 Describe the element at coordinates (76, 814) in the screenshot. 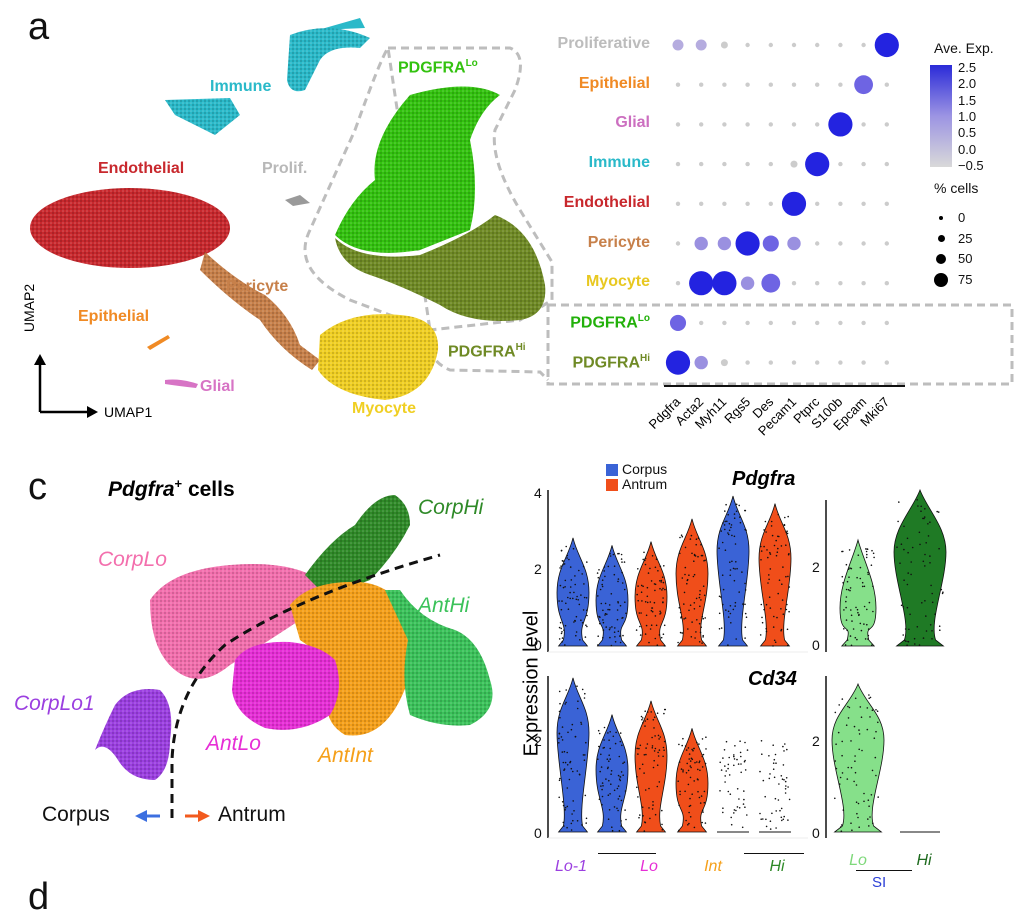

I see `corpus-label: Corpus` at that location.